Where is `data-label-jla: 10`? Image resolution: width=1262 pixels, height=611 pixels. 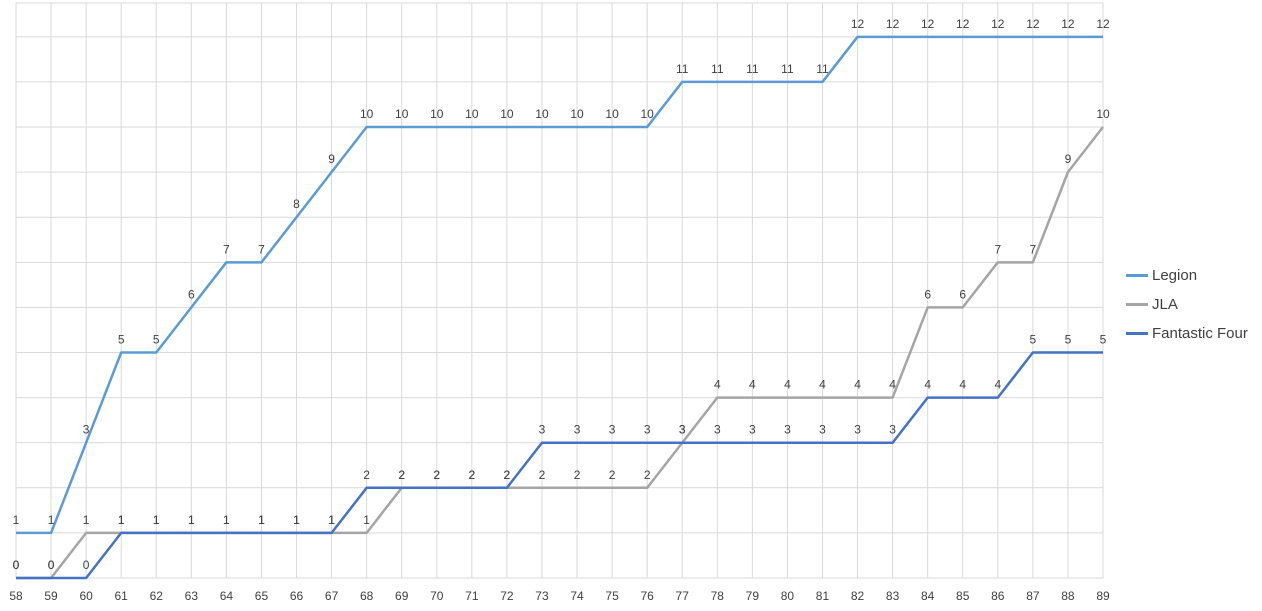 data-label-jla: 10 is located at coordinates (1103, 114).